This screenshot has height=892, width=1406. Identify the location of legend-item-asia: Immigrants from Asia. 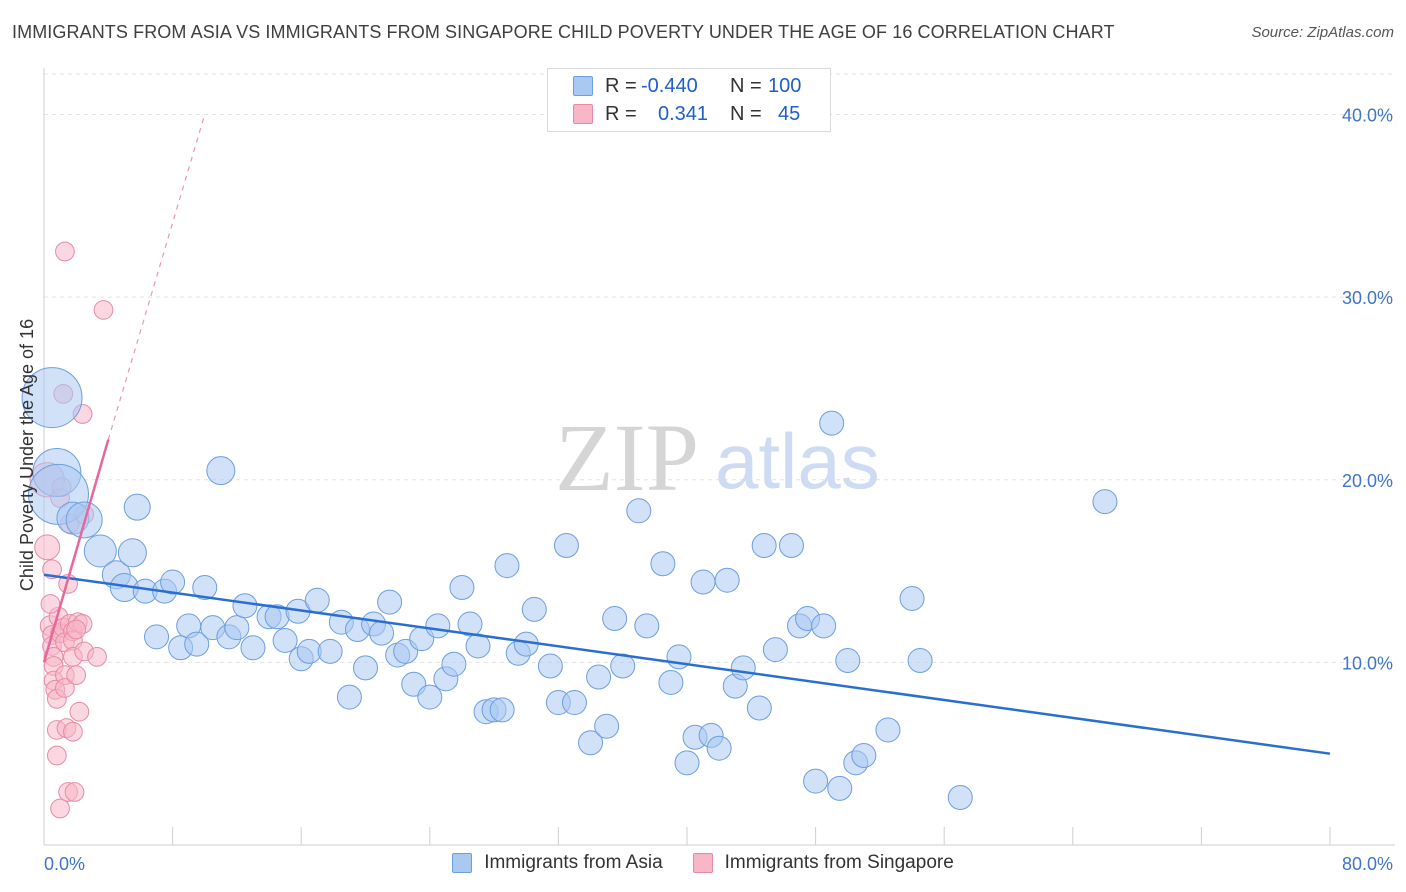
(557, 863).